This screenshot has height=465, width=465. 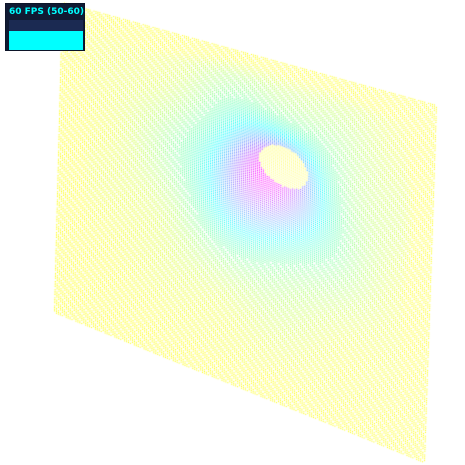 What do you see at coordinates (47, 12) in the screenshot?
I see `fps-readout: 60 FPS (50-60)` at bounding box center [47, 12].